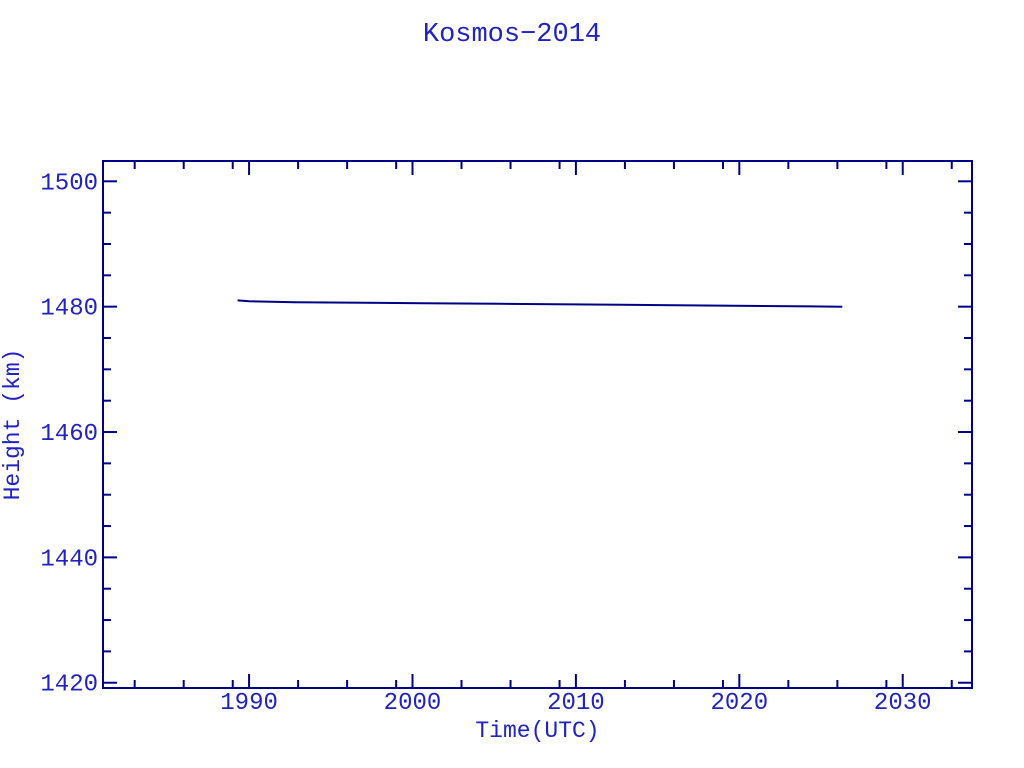 The image size is (1024, 768). Describe the element at coordinates (69, 309) in the screenshot. I see `y-axis-tick-label: 1480` at that location.